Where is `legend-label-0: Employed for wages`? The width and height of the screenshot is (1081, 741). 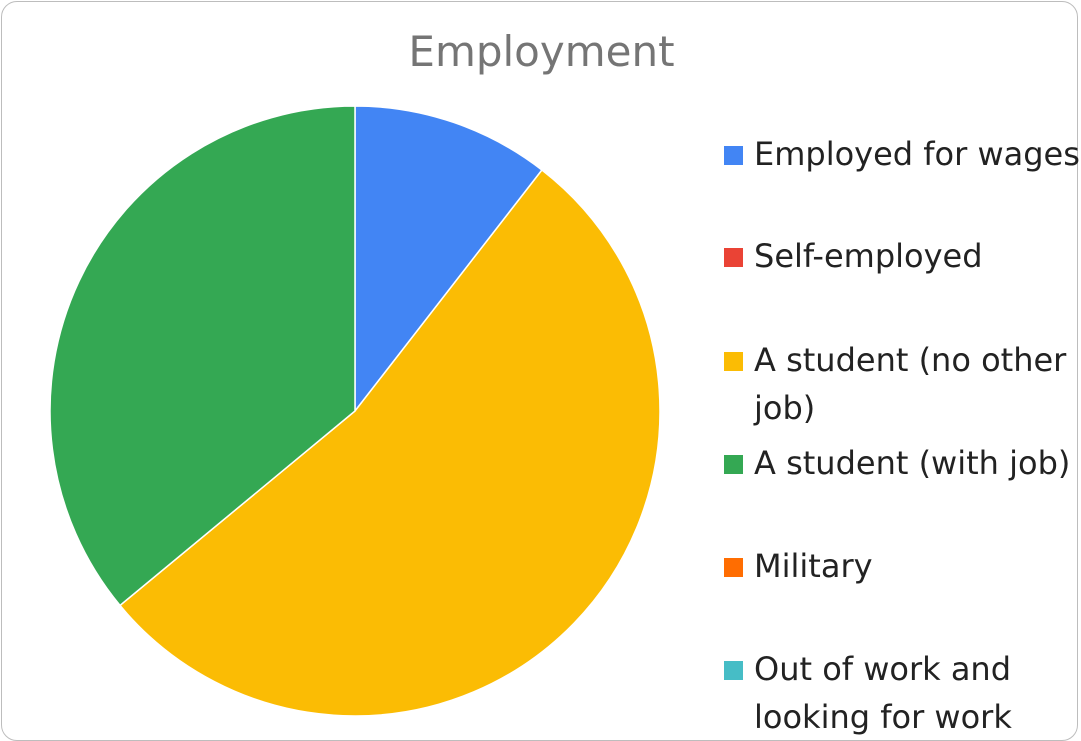
legend-label-0: Employed for wages is located at coordinates (917, 154).